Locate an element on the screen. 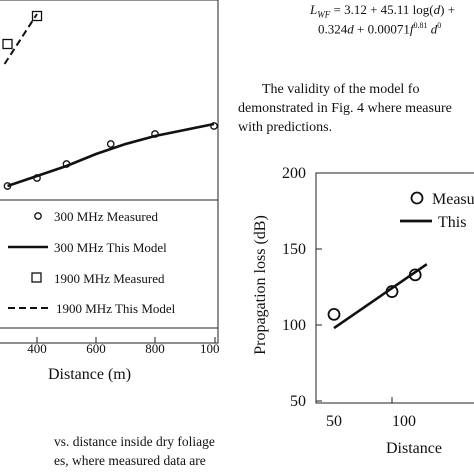  legend-1900-measured-marker is located at coordinates (36, 277).